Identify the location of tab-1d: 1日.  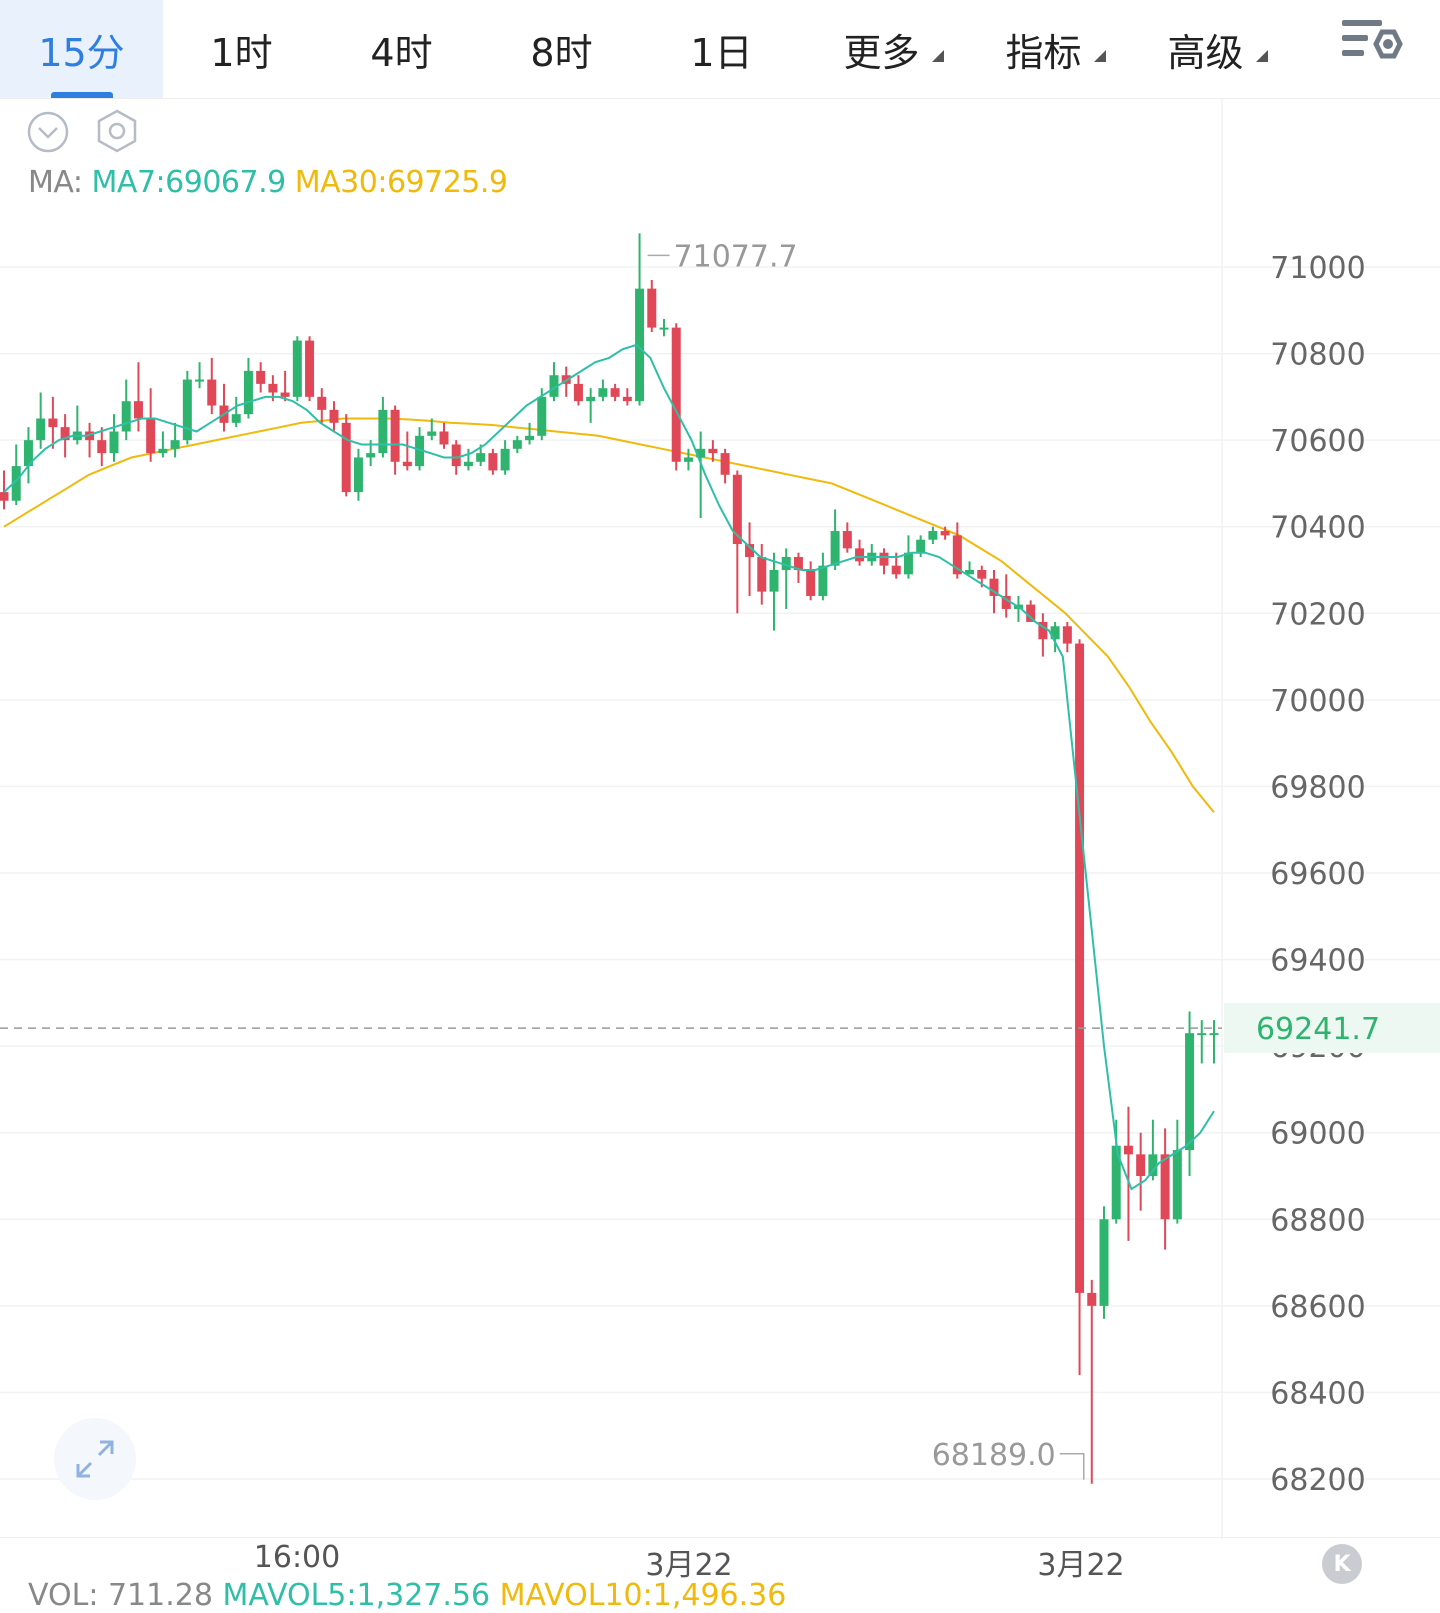
(721, 49).